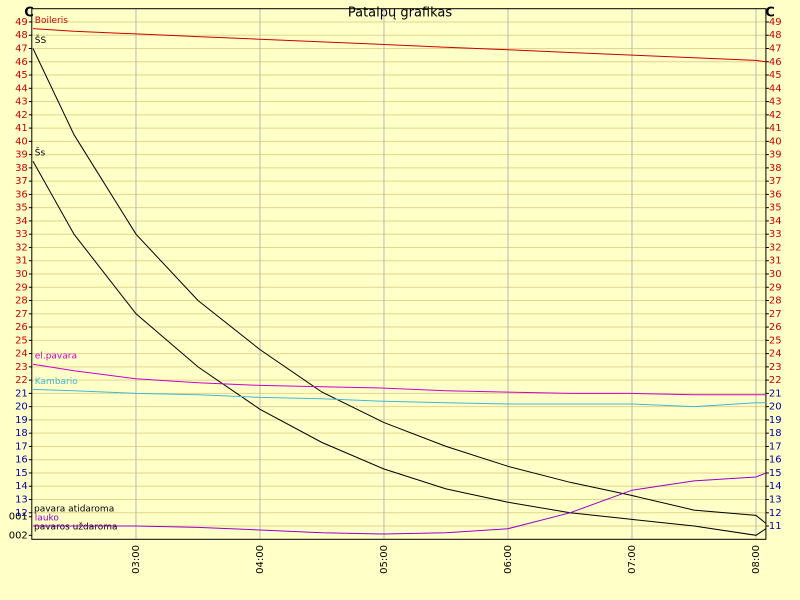 This screenshot has height=600, width=800. What do you see at coordinates (56, 357) in the screenshot?
I see `legend-label: el.pavara` at bounding box center [56, 357].